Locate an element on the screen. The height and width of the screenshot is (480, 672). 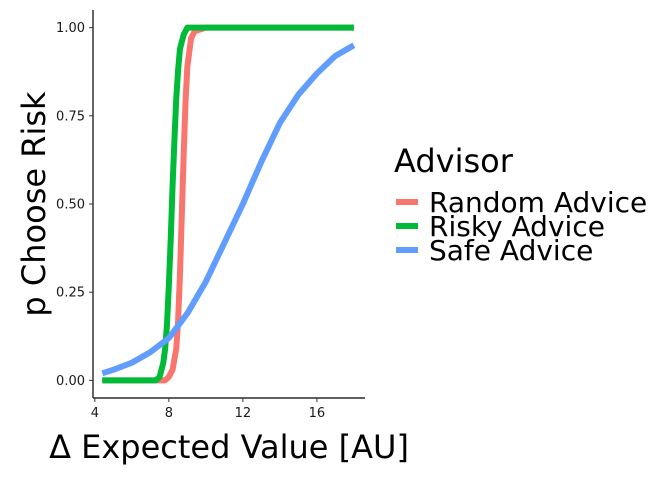
legend-label: Risky Advice is located at coordinates (517, 226).